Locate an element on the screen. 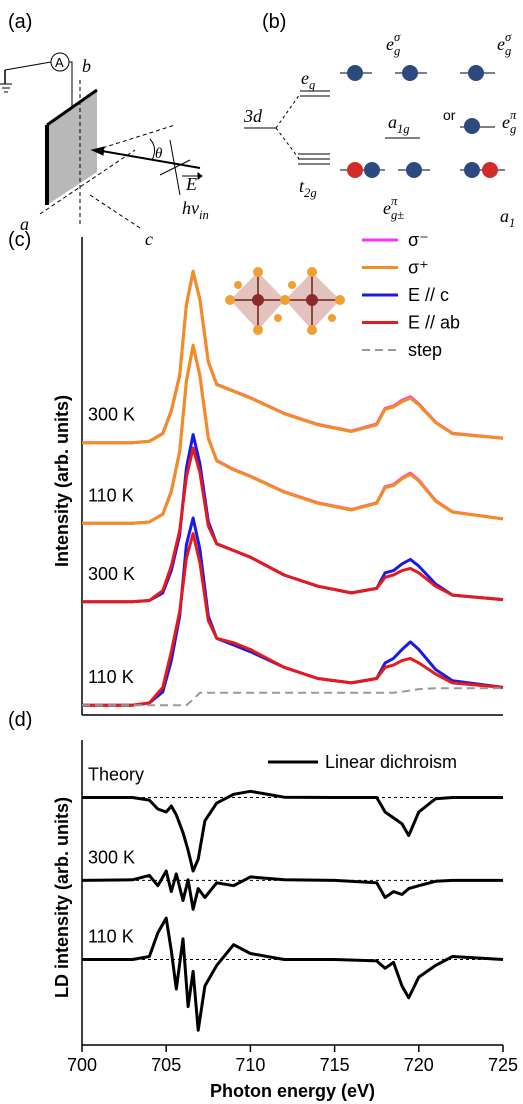  panel-label: (d) is located at coordinates (20, 720).